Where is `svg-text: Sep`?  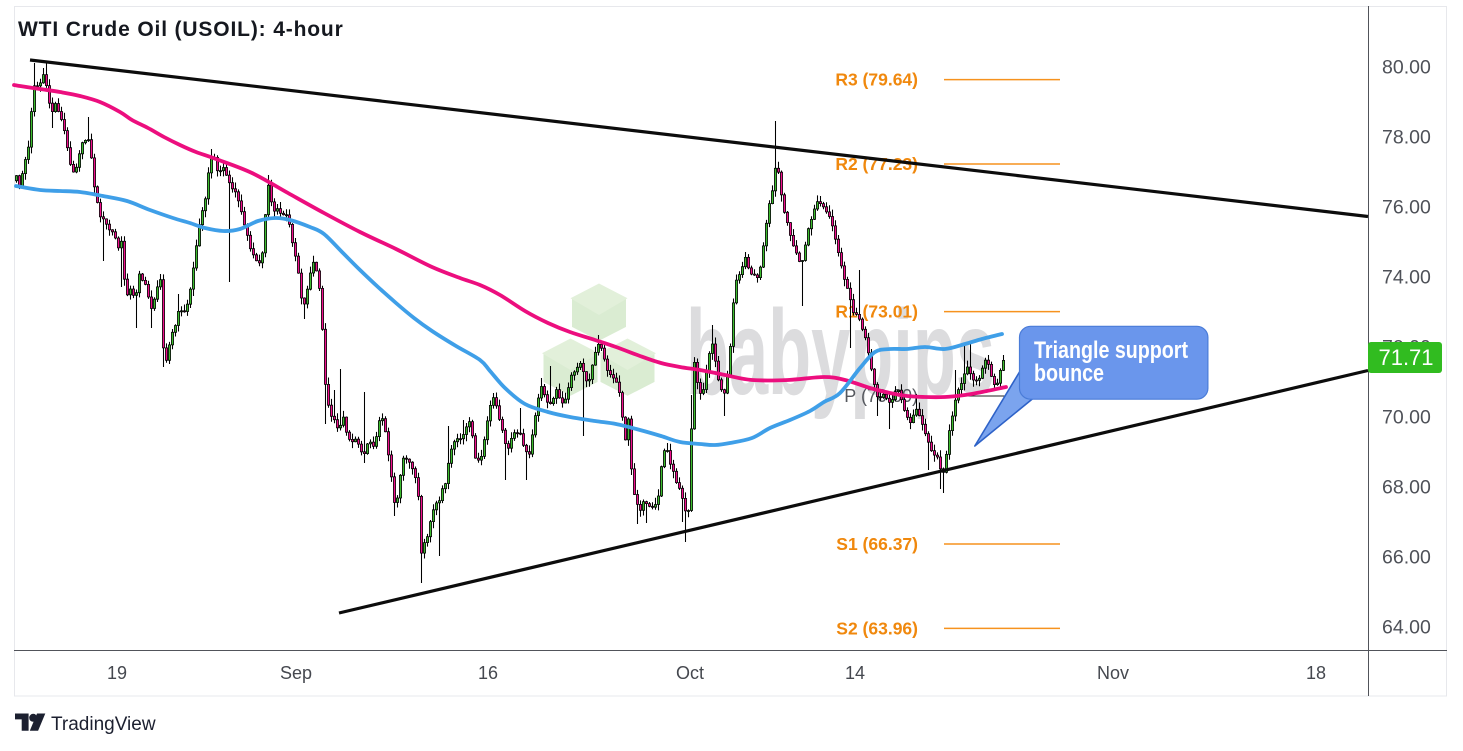
svg-text: Sep is located at coordinates (296, 673).